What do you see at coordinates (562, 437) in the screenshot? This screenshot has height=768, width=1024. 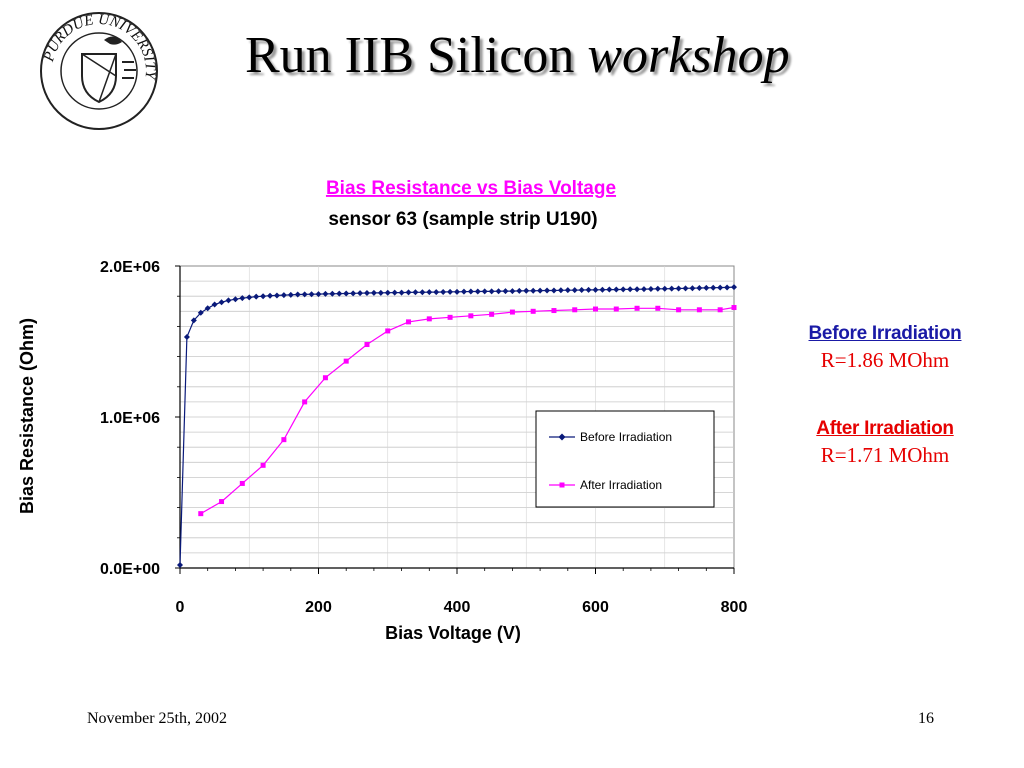 I see `legend-marker-before` at bounding box center [562, 437].